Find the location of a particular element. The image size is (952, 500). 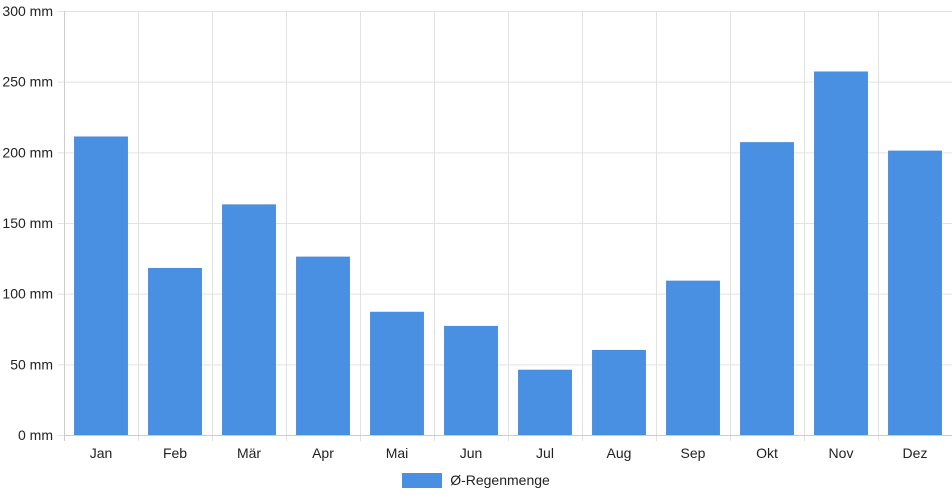

y-tick-label: 100 mm is located at coordinates (27, 294).